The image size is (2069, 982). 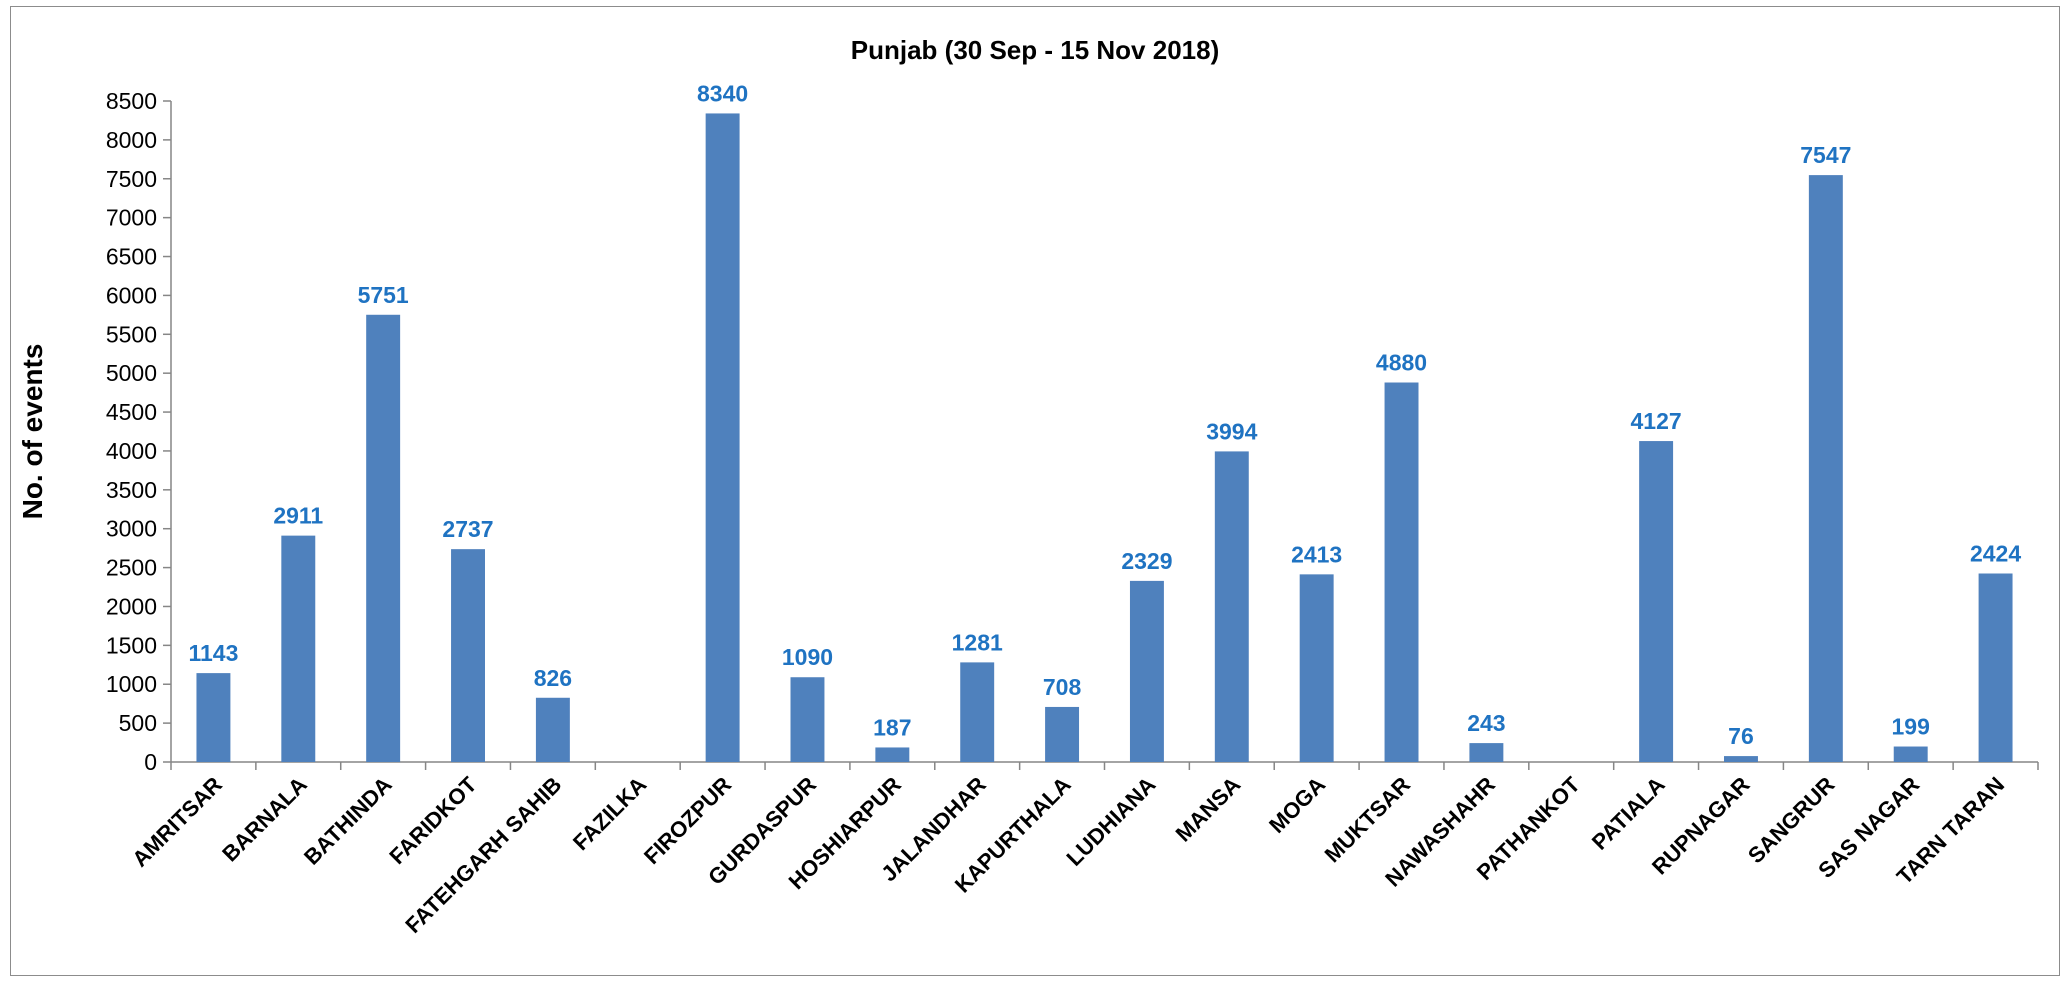 What do you see at coordinates (131, 140) in the screenshot?
I see `y-tick-label: 8000` at bounding box center [131, 140].